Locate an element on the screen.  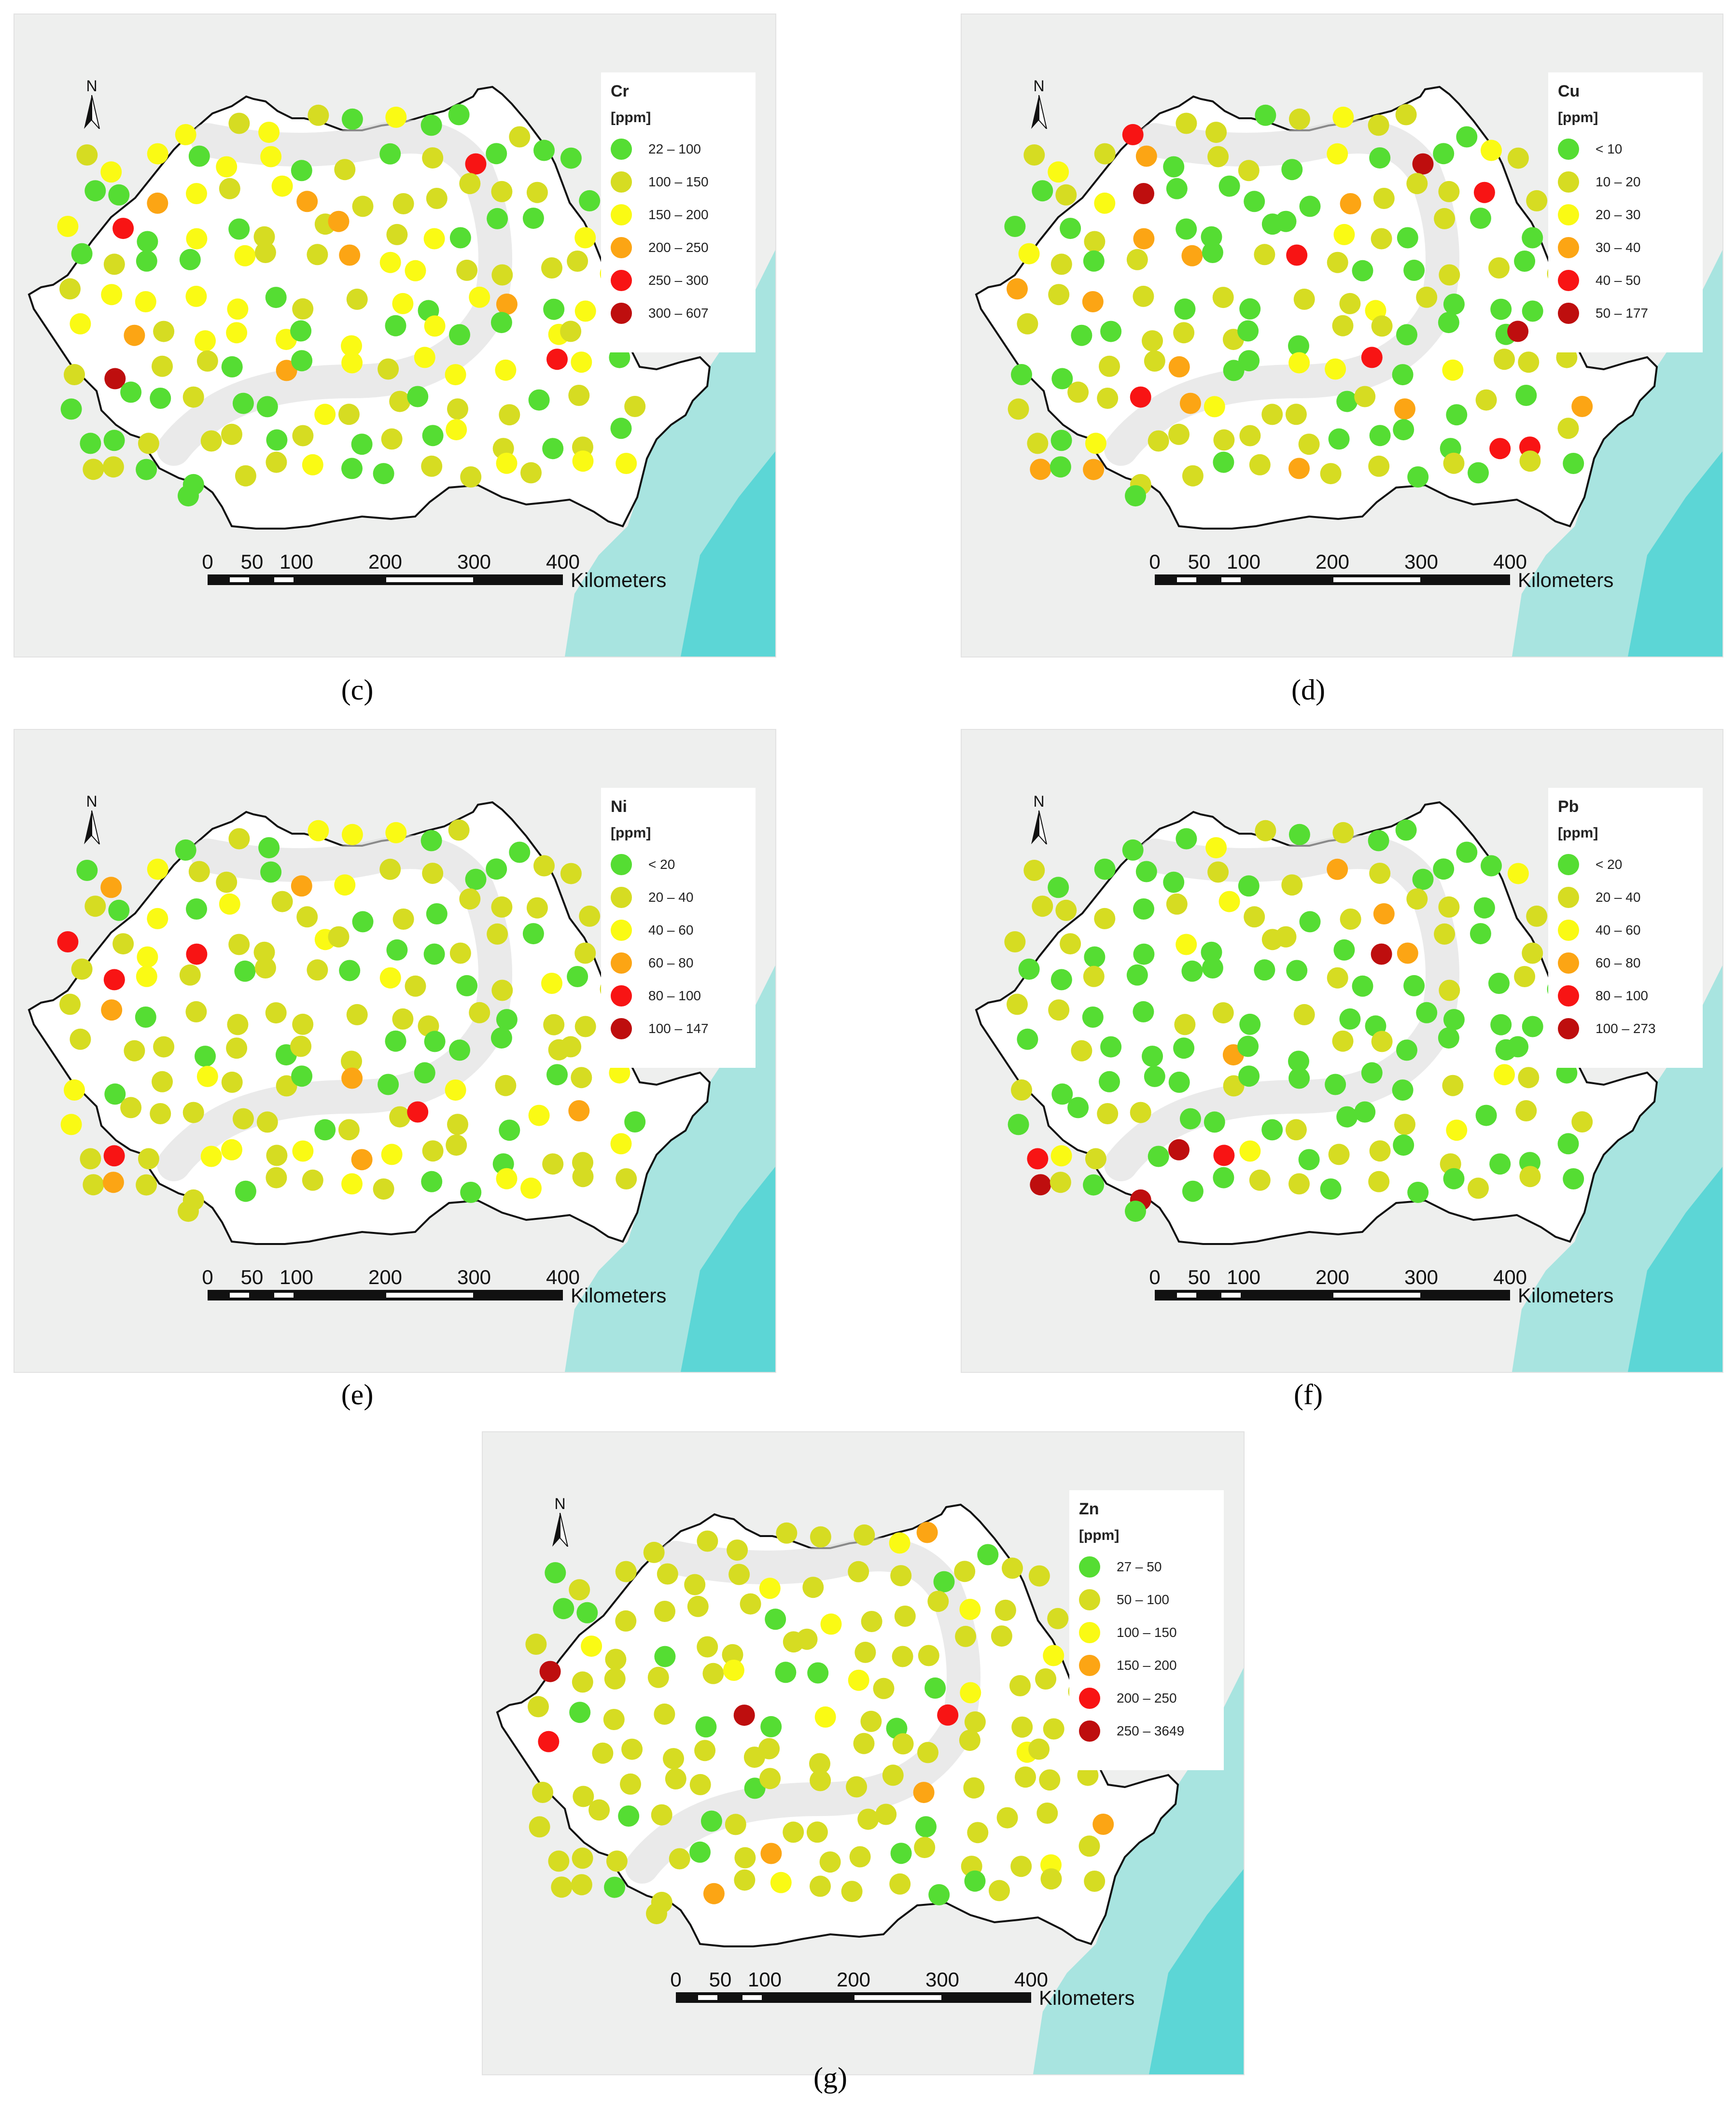
legend-label: 100 – 273 is located at coordinates (1626, 1028).